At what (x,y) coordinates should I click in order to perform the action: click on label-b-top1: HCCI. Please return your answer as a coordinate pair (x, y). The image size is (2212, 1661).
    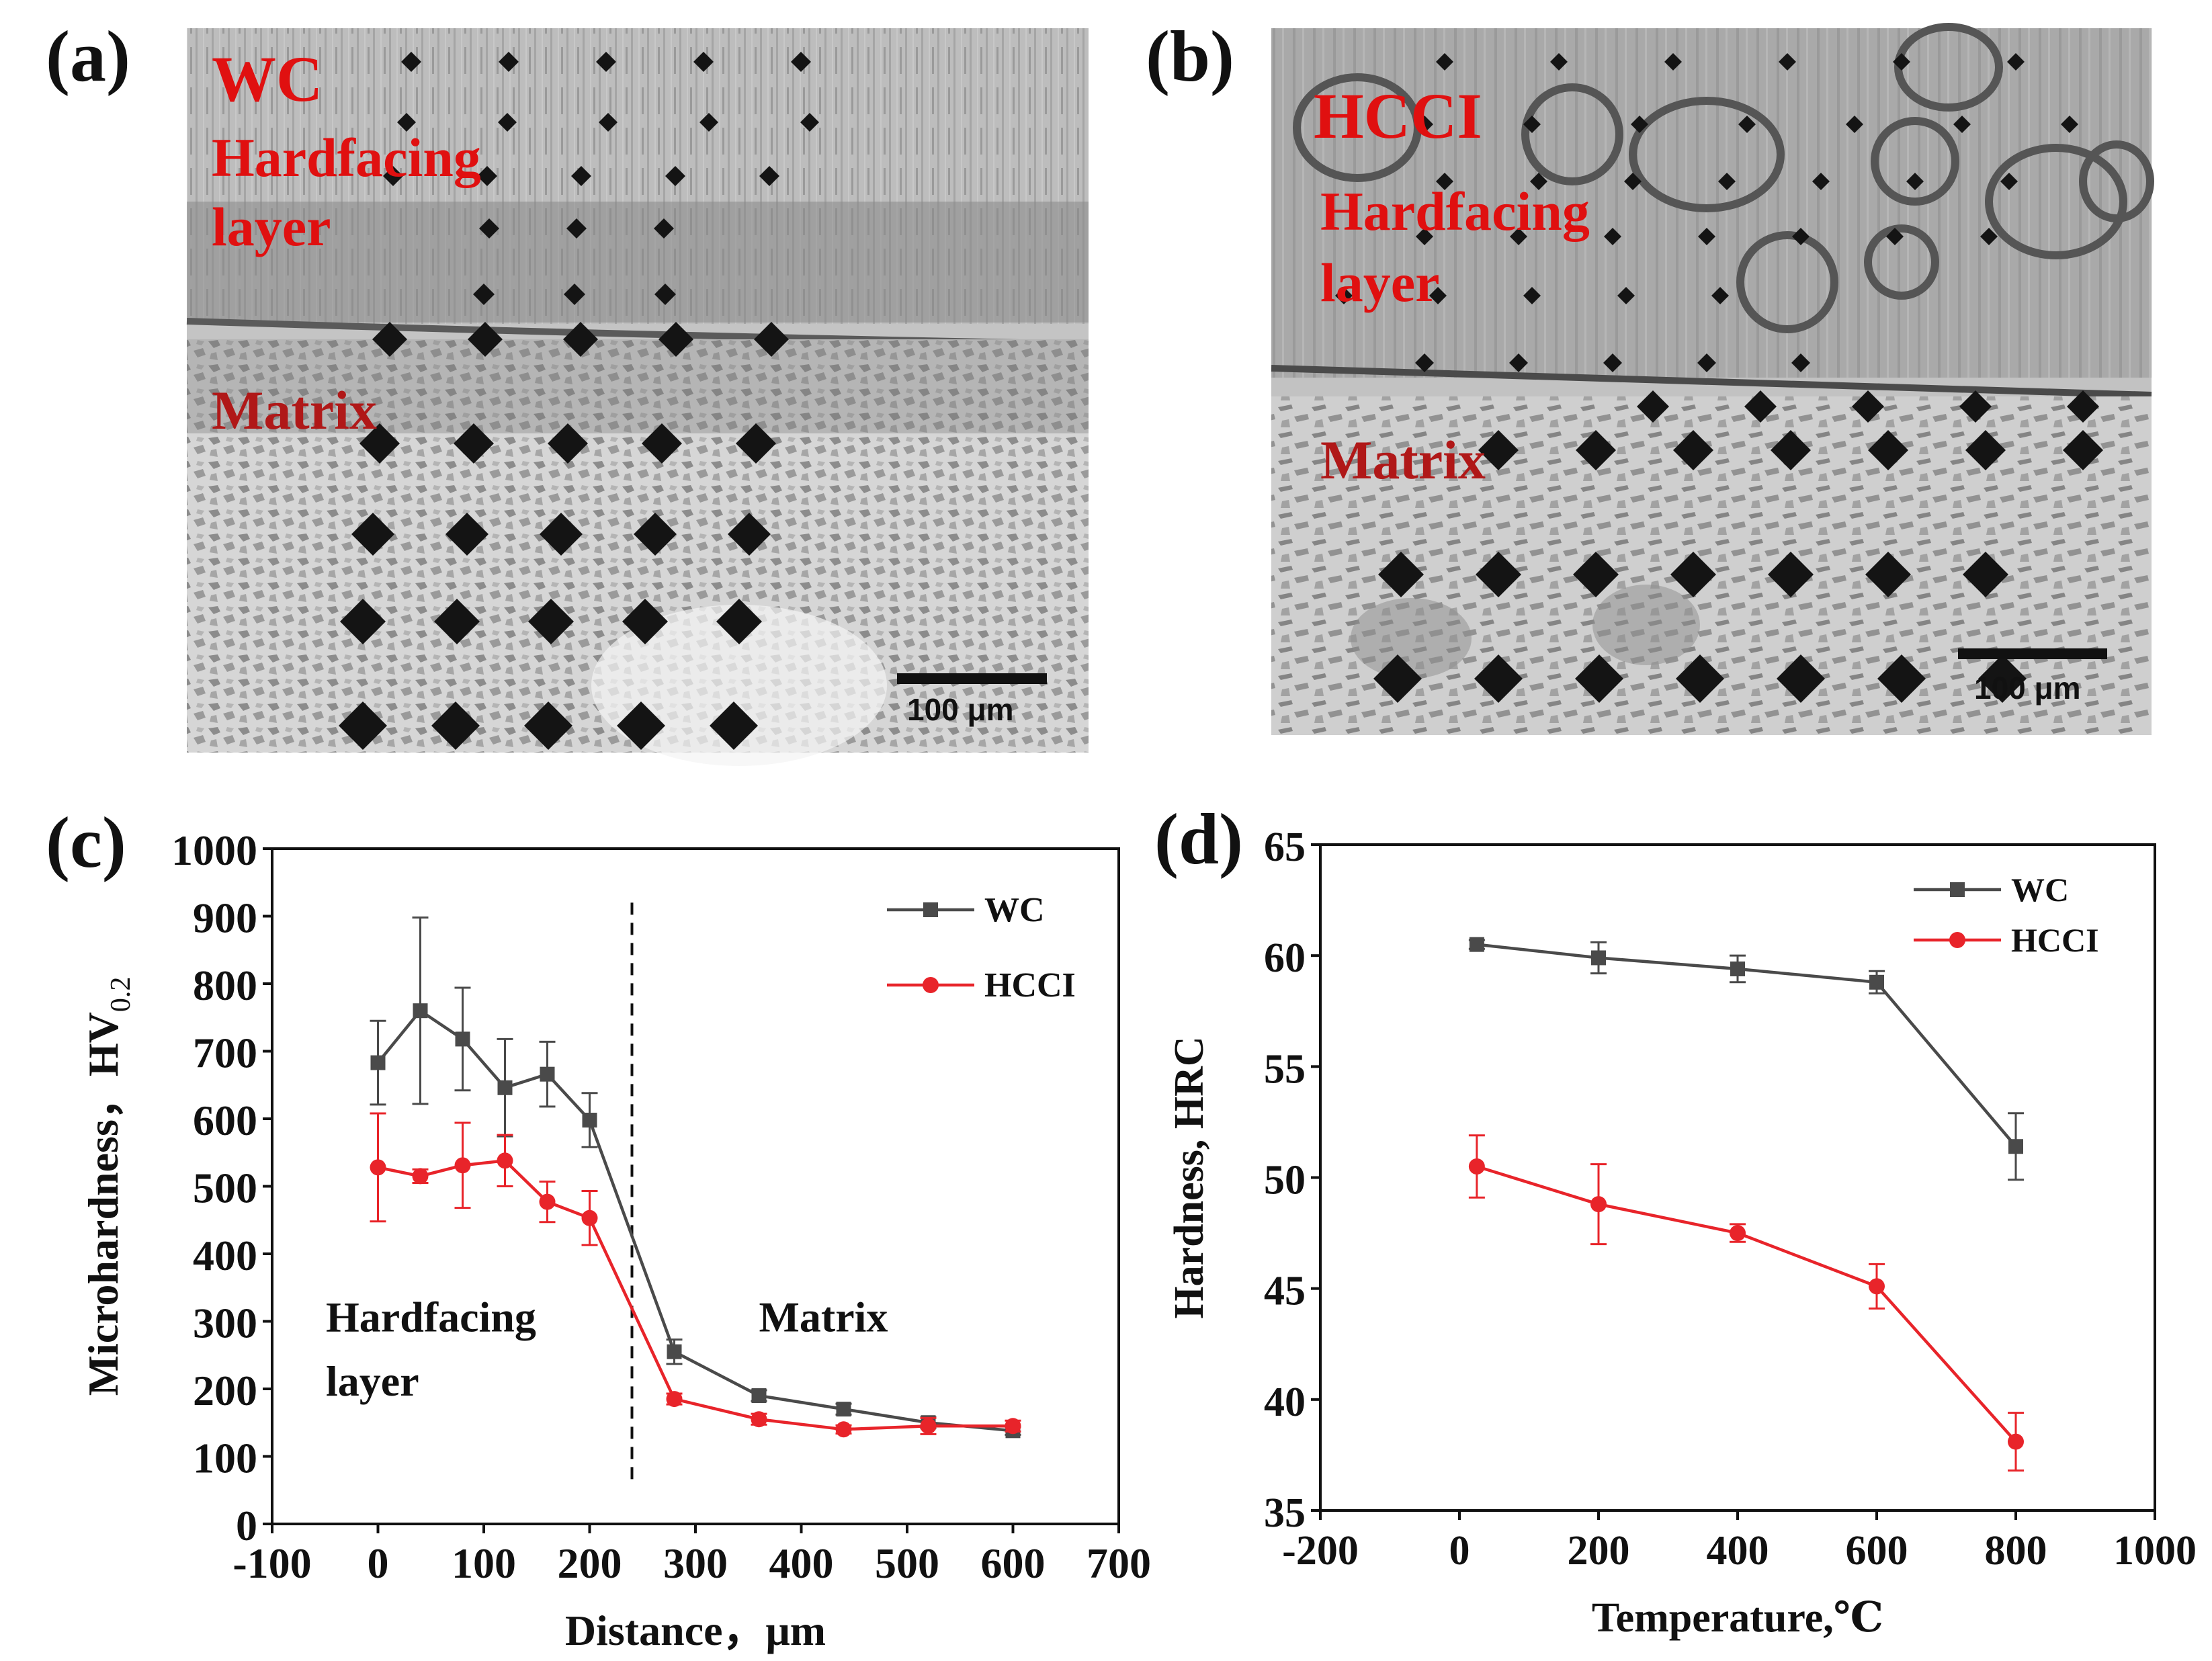
    Looking at the image, I should click on (1398, 116).